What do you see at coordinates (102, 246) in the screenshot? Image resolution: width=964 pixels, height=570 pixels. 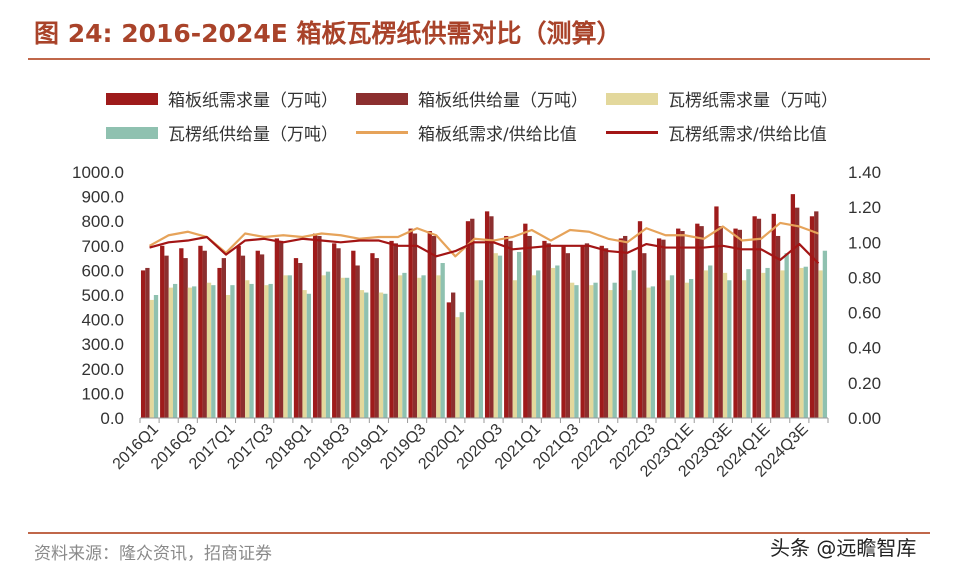 I see `y-left-tick-label: 700.0` at bounding box center [102, 246].